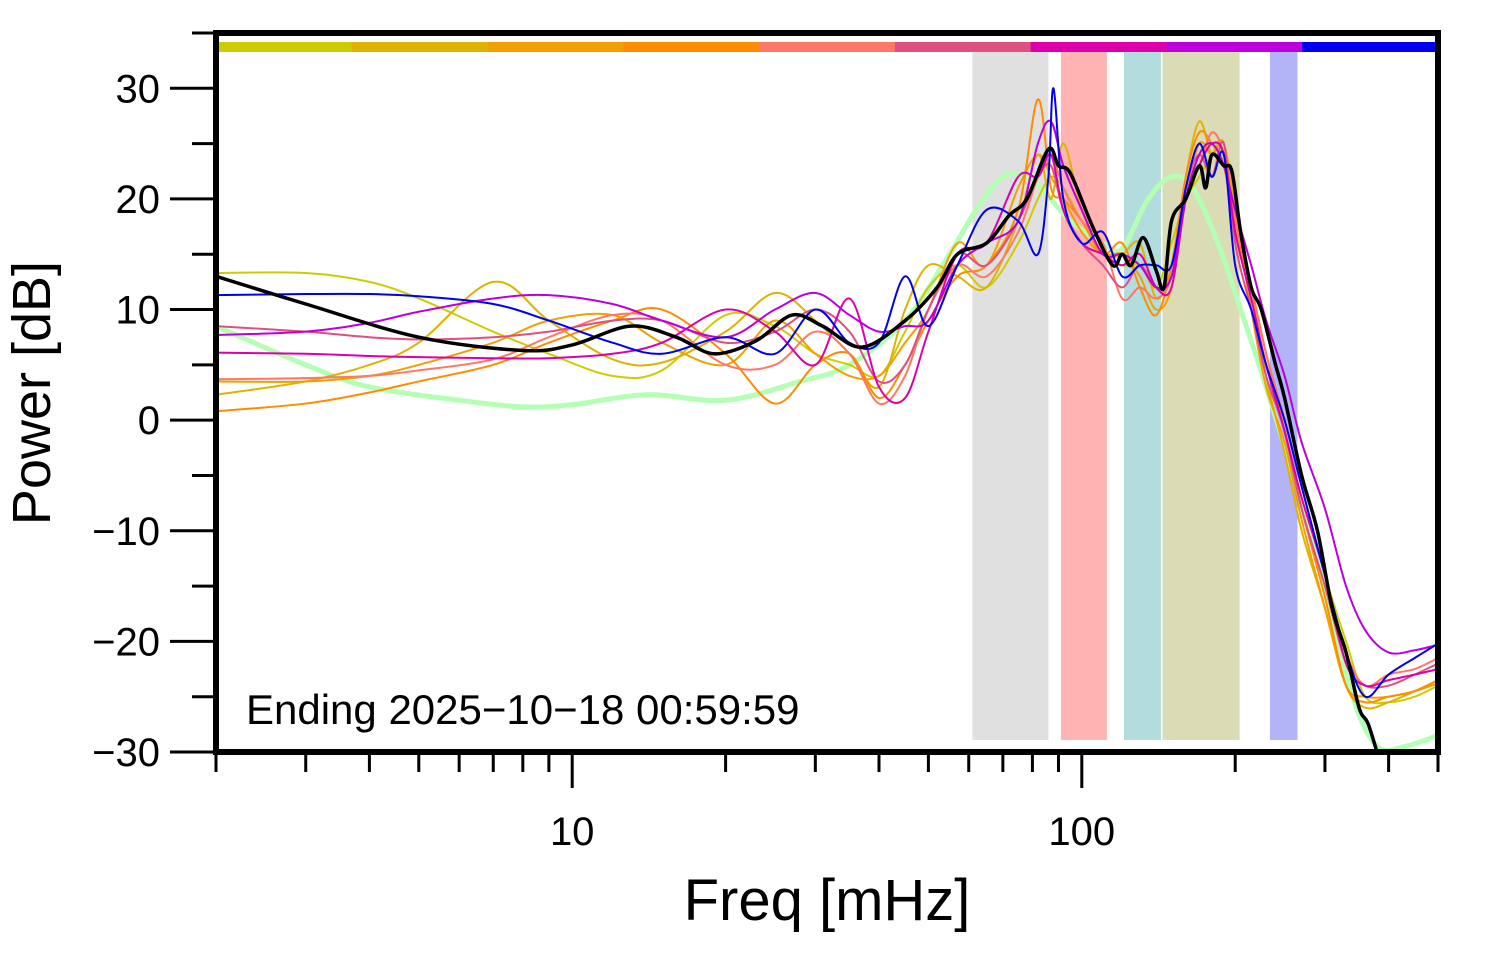  I want to click on time-color-bar, so click(827, 47).